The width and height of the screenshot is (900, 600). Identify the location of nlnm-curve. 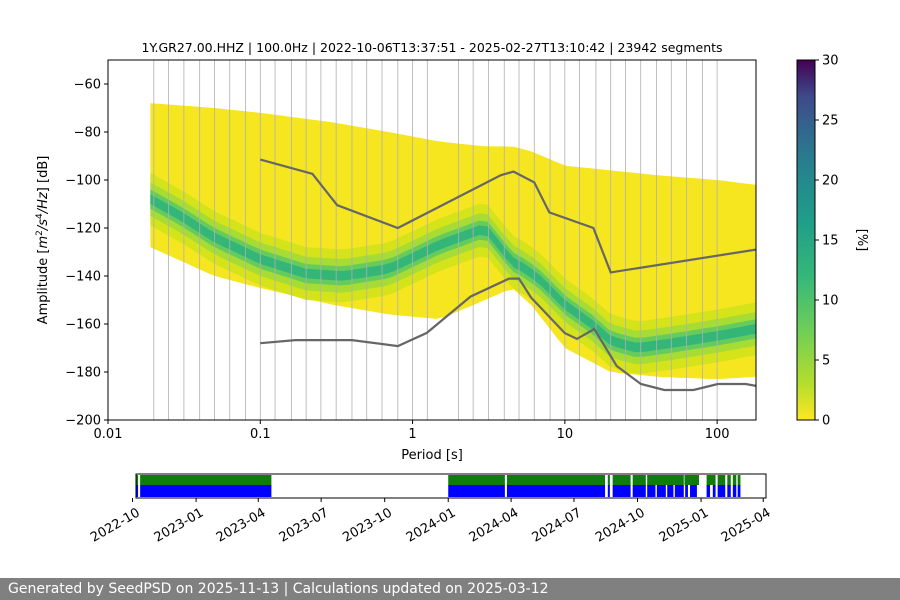
(508, 334).